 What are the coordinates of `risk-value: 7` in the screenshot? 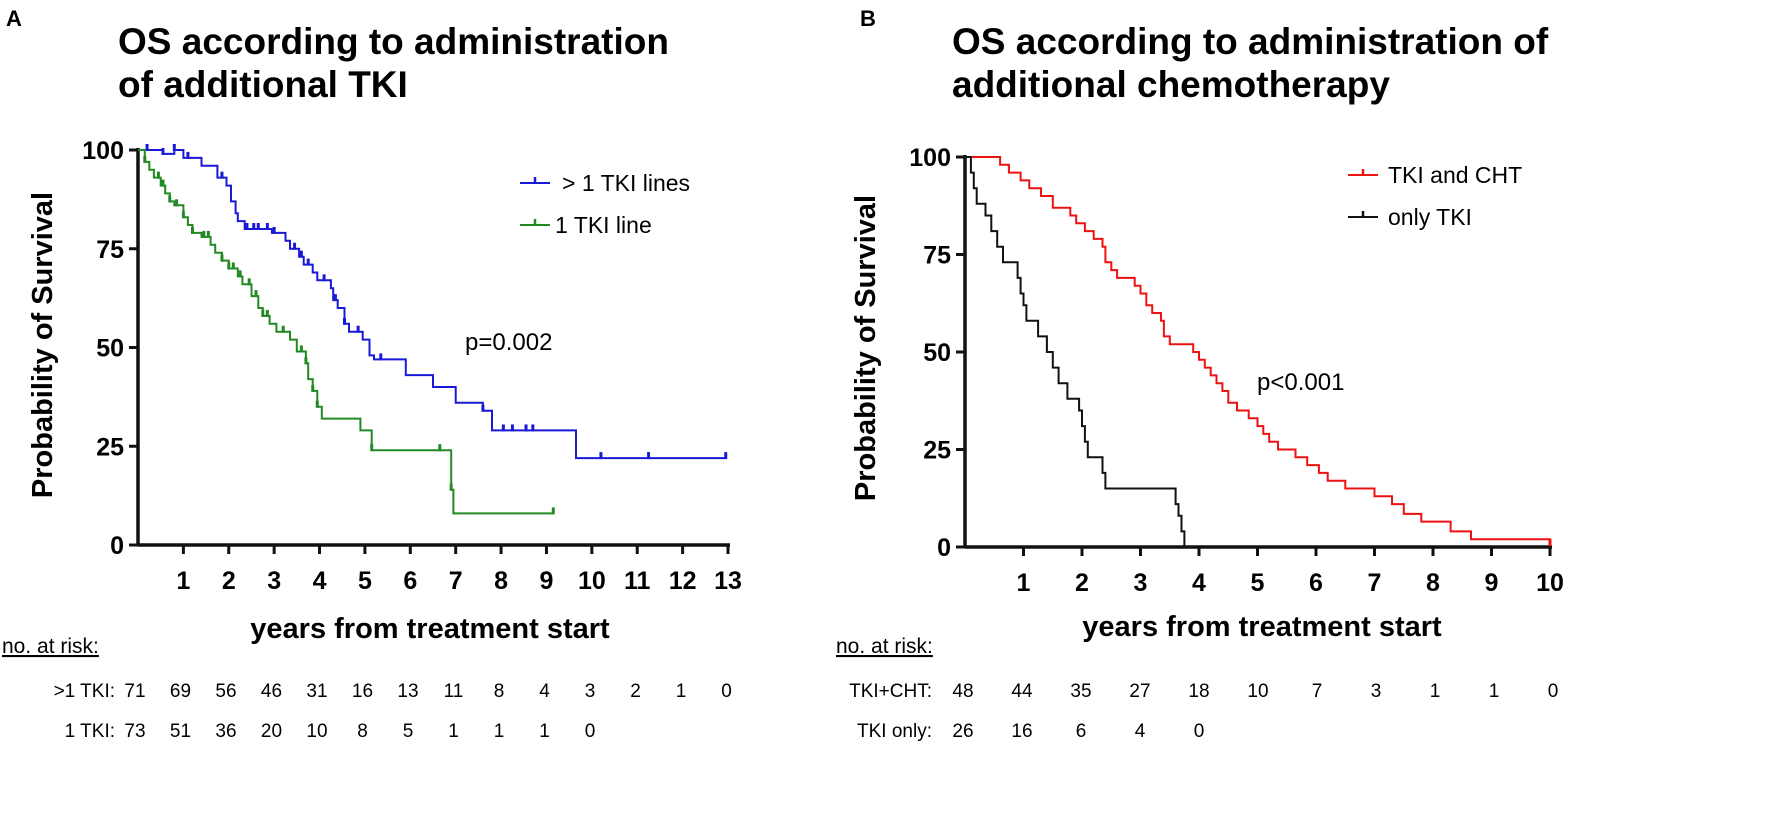 It's located at (1317, 691).